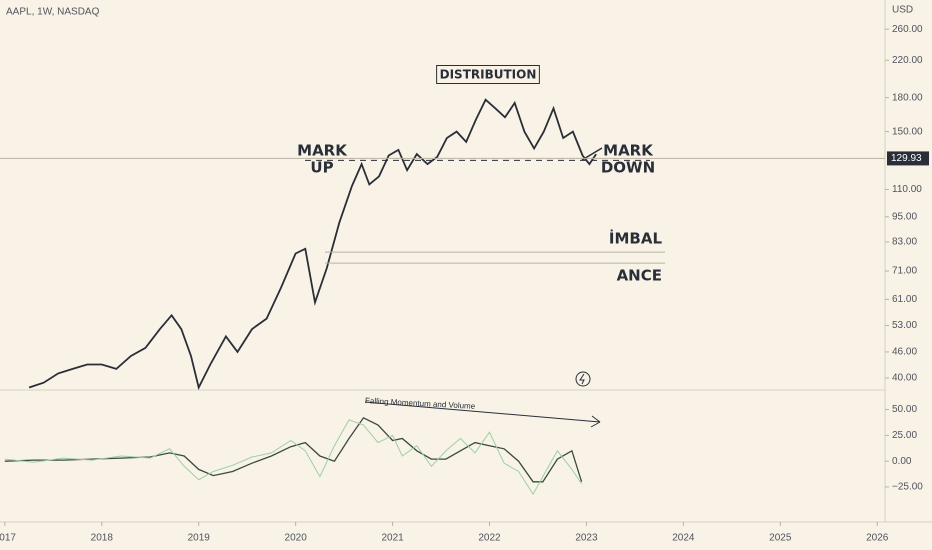  I want to click on arrow, so click(482, 412).